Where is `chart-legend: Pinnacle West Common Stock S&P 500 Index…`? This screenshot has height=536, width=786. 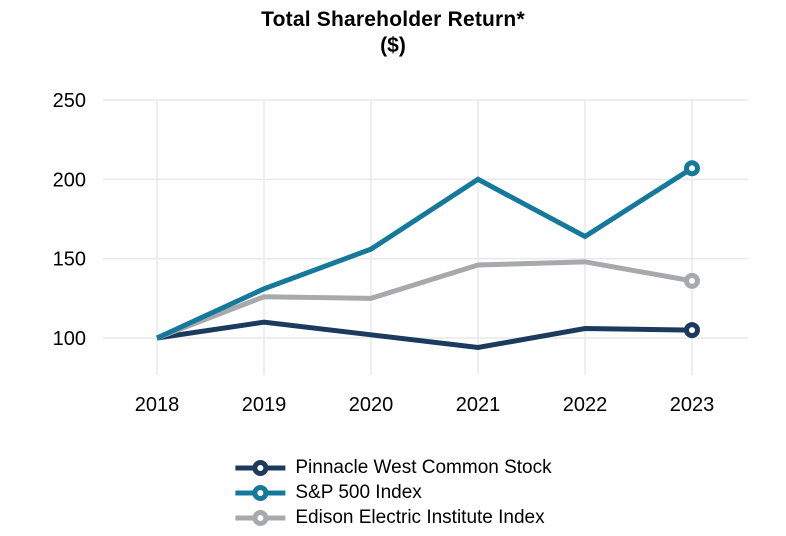
chart-legend: Pinnacle West Common Stock S&P 500 Index… is located at coordinates (393, 492).